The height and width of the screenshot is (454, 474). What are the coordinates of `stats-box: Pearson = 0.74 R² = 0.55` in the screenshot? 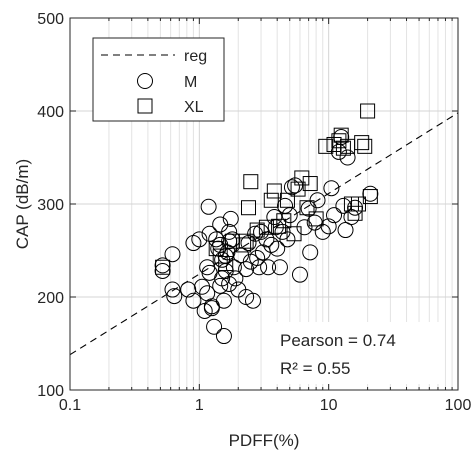 It's located at (358, 353).